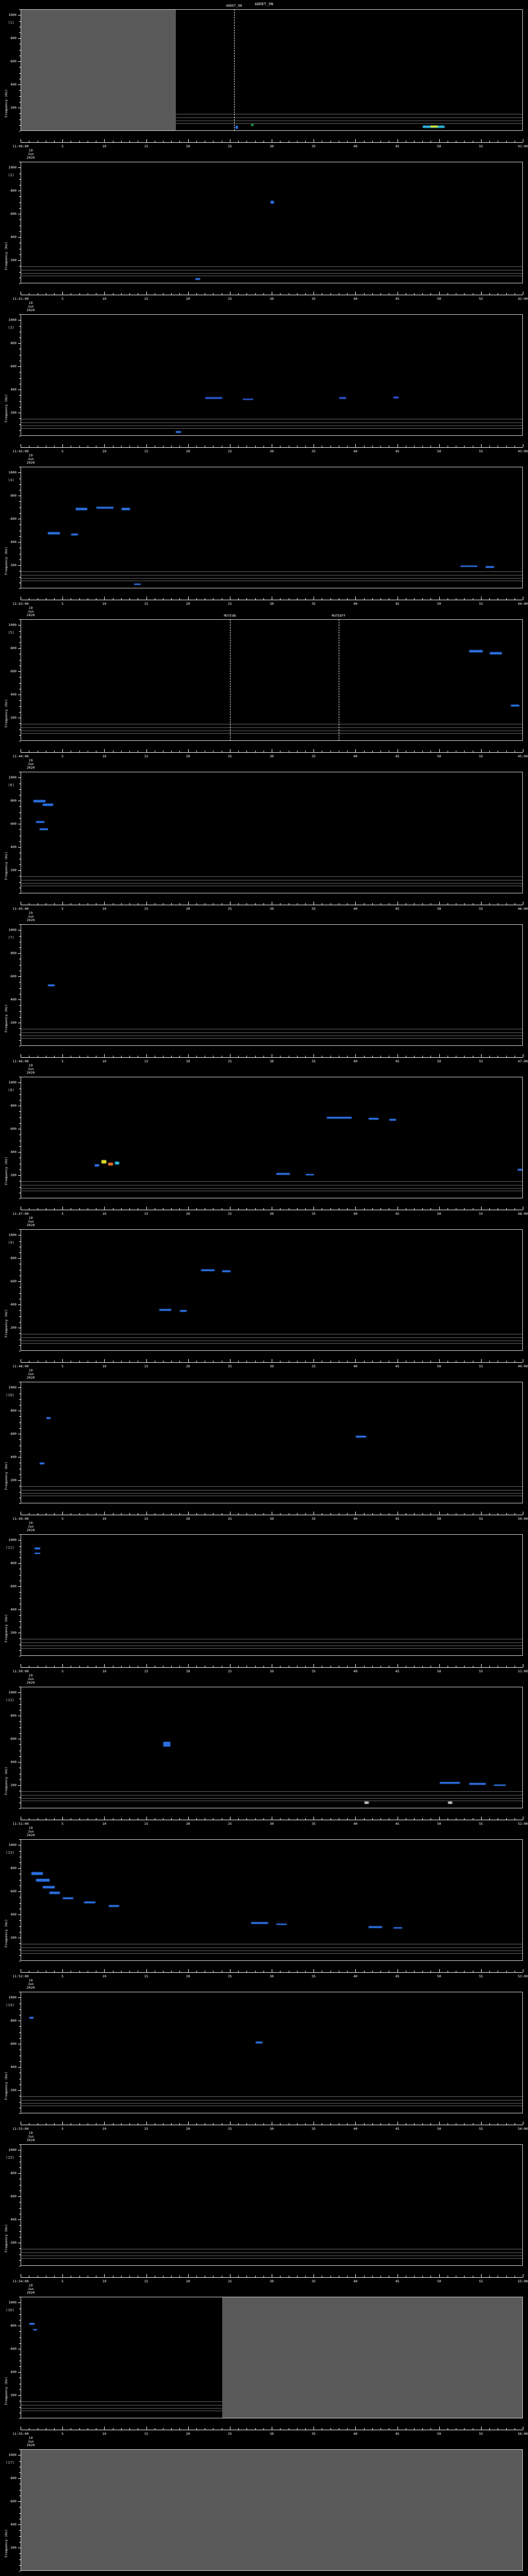 The width and height of the screenshot is (528, 2576). Describe the element at coordinates (11, 328) in the screenshot. I see `panel-index-label: (3)` at that location.